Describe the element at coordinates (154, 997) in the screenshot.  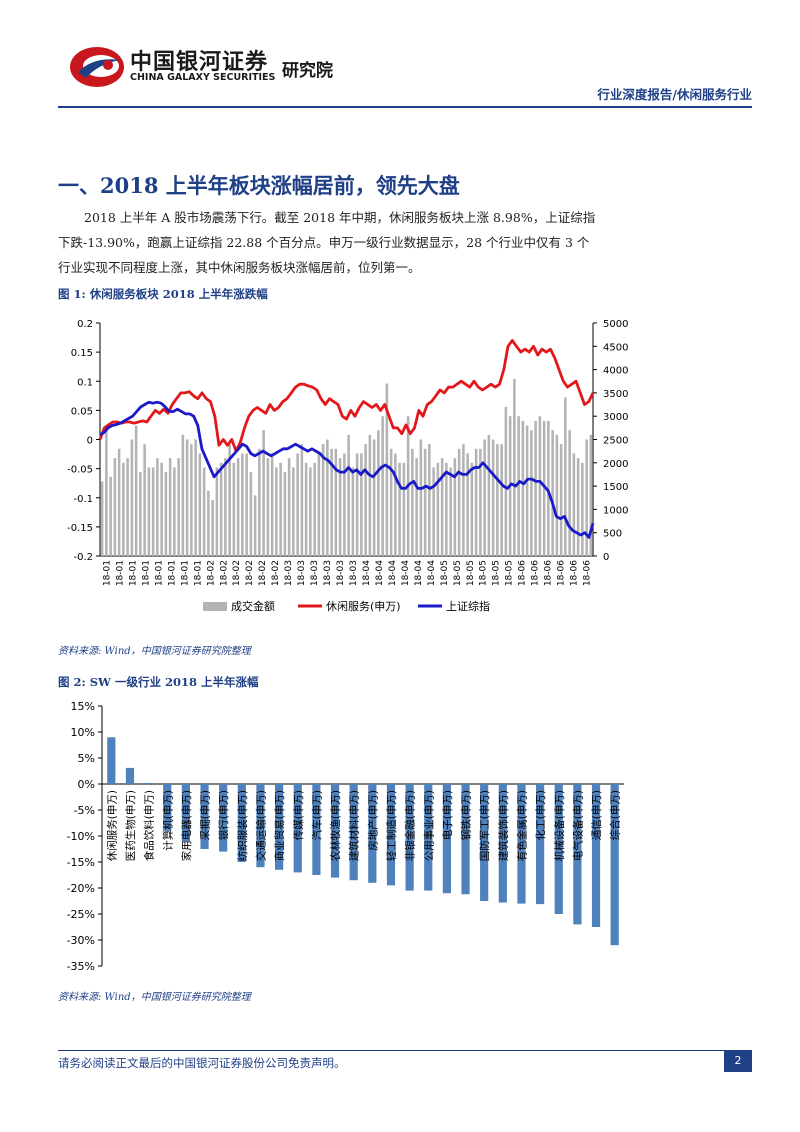
I see `figure2-source: 资料来源: Wind，中国银河证券研究院整理` at that location.